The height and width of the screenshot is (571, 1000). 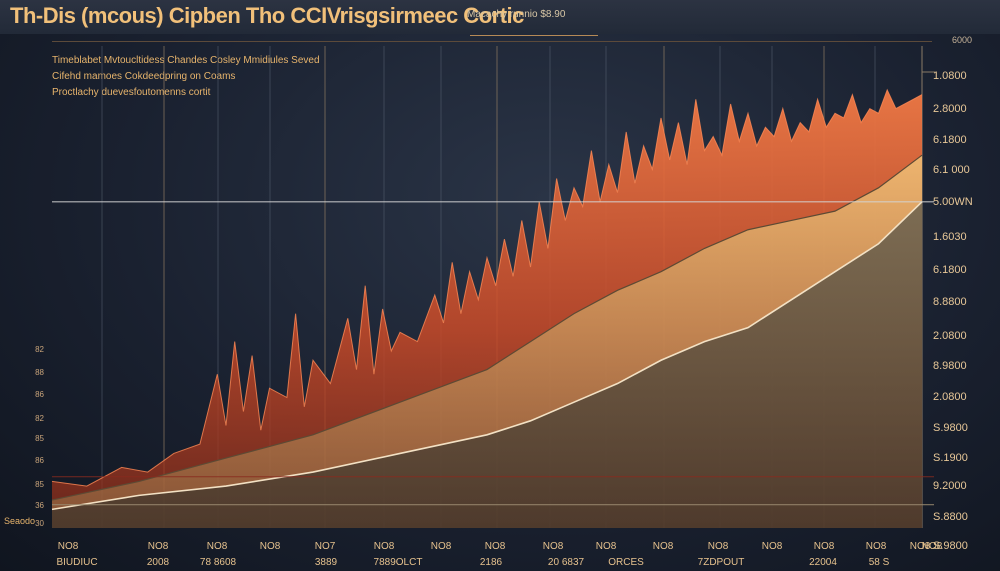 What do you see at coordinates (39, 372) in the screenshot?
I see `y-tick-label-left: 88` at bounding box center [39, 372].